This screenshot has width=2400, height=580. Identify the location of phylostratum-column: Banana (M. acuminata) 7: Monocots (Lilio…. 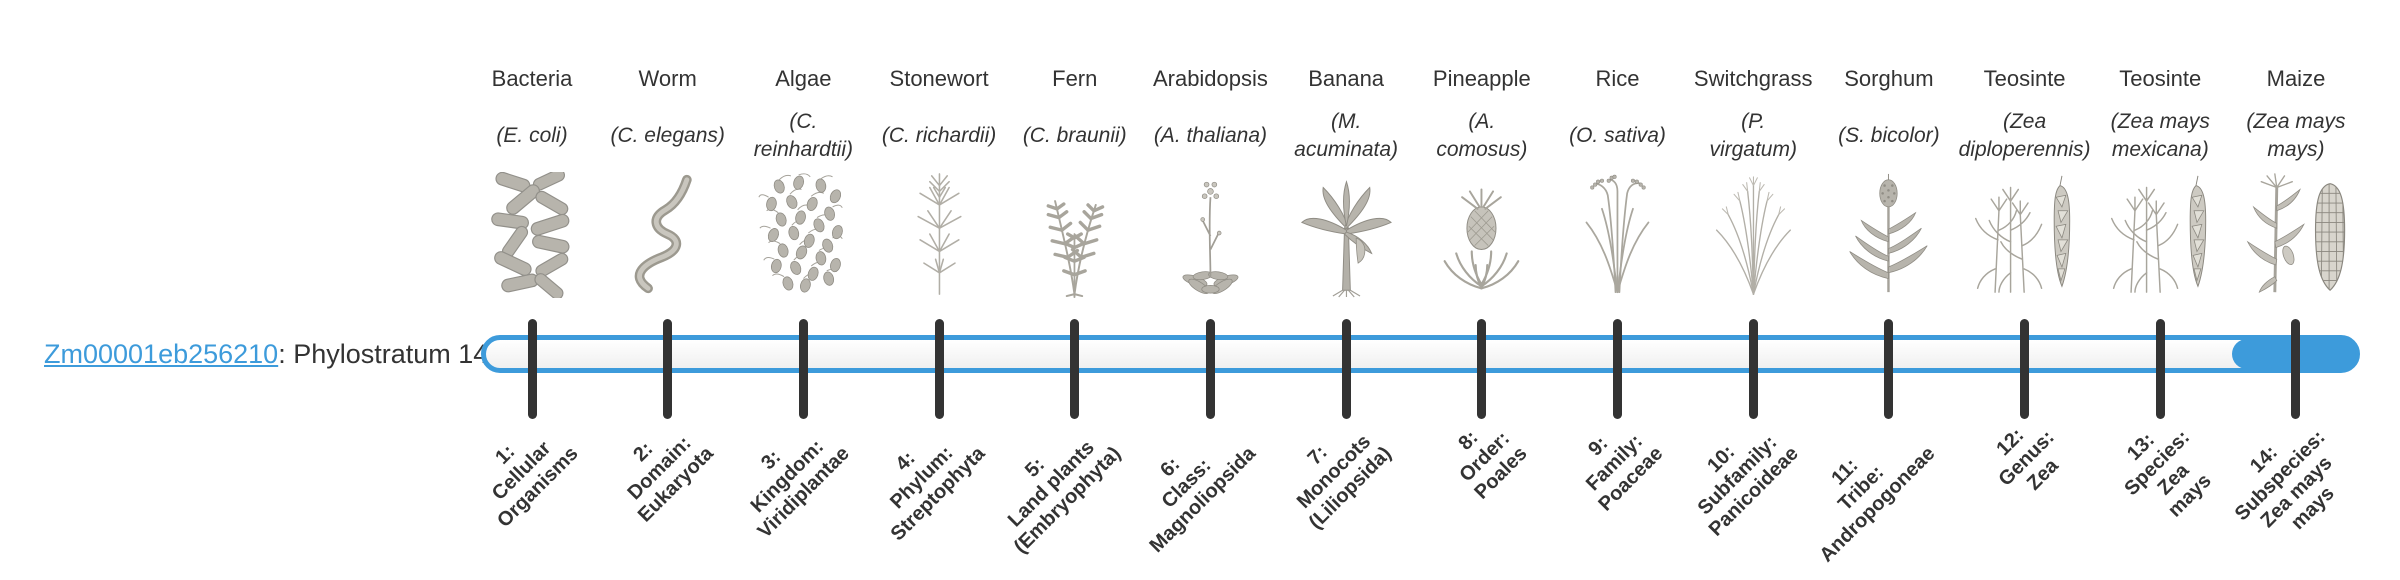
(1346, 290).